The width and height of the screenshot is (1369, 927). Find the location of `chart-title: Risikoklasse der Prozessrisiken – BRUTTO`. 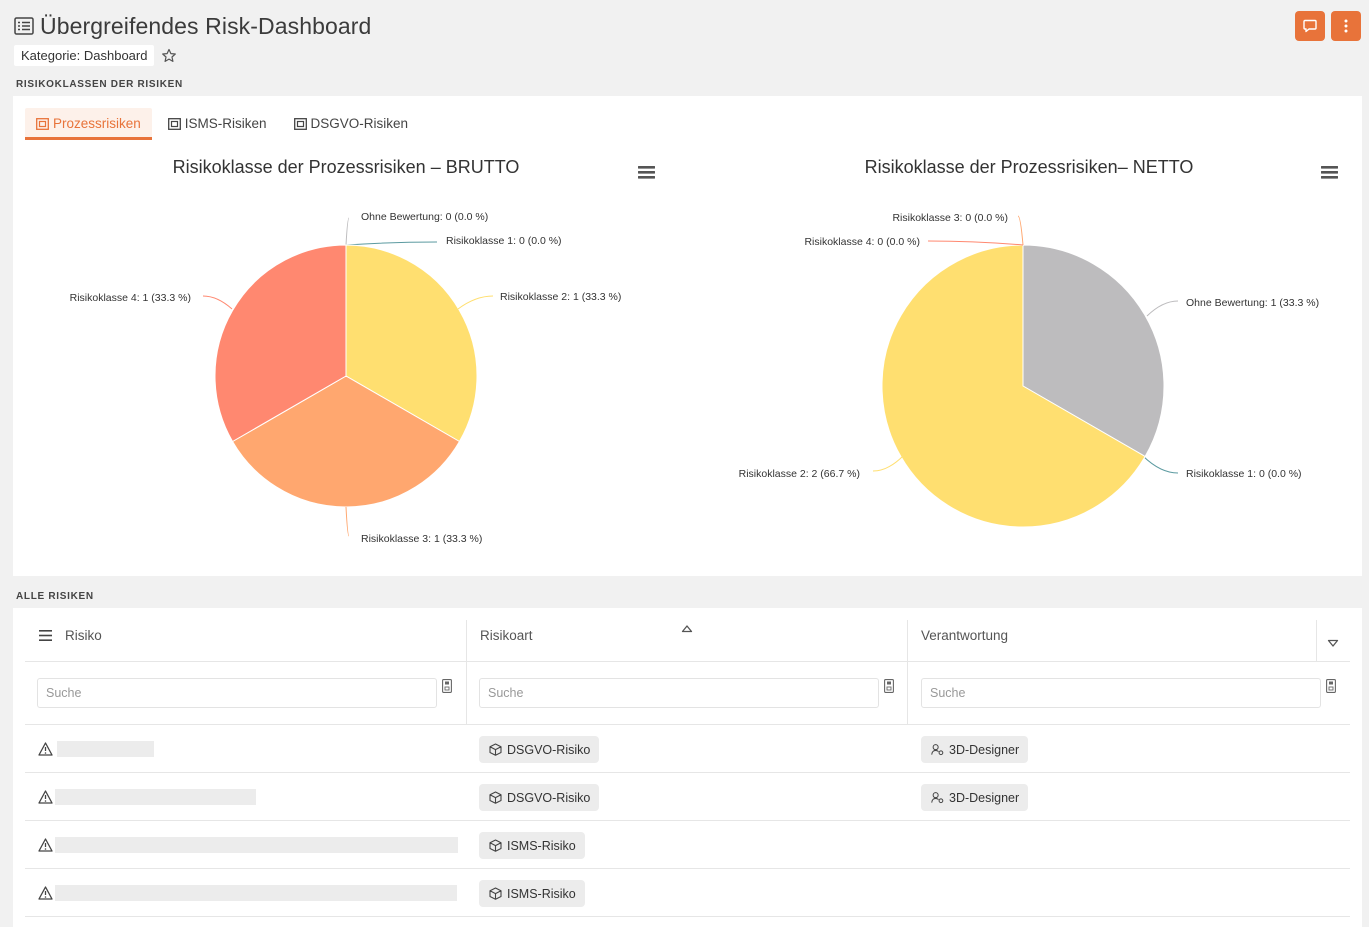

chart-title: Risikoklasse der Prozessrisiken – BRUTTO is located at coordinates (346, 167).